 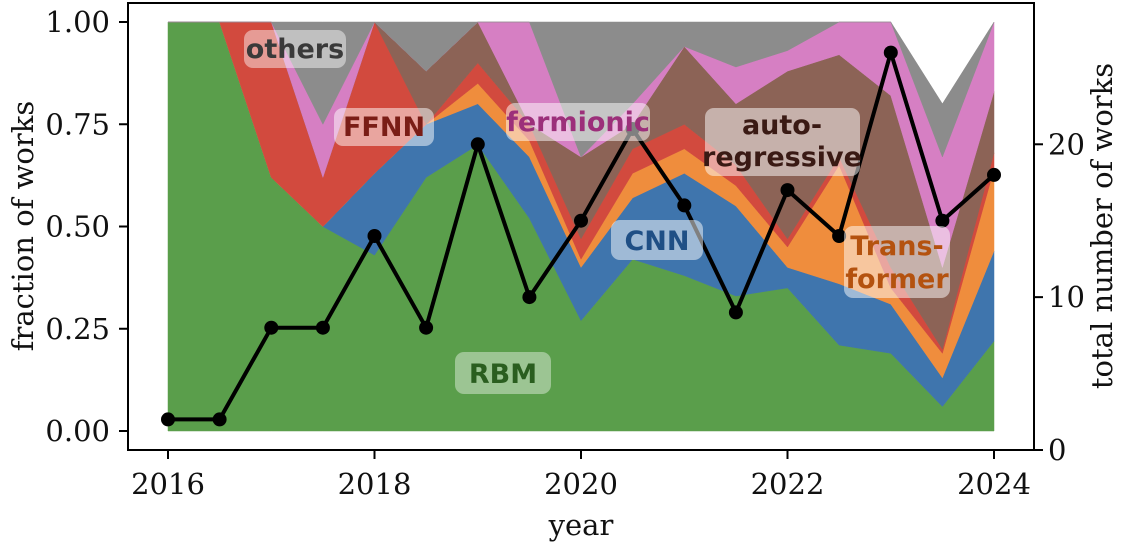 I want to click on label-transformer: Trans- former, so click(x=897, y=262).